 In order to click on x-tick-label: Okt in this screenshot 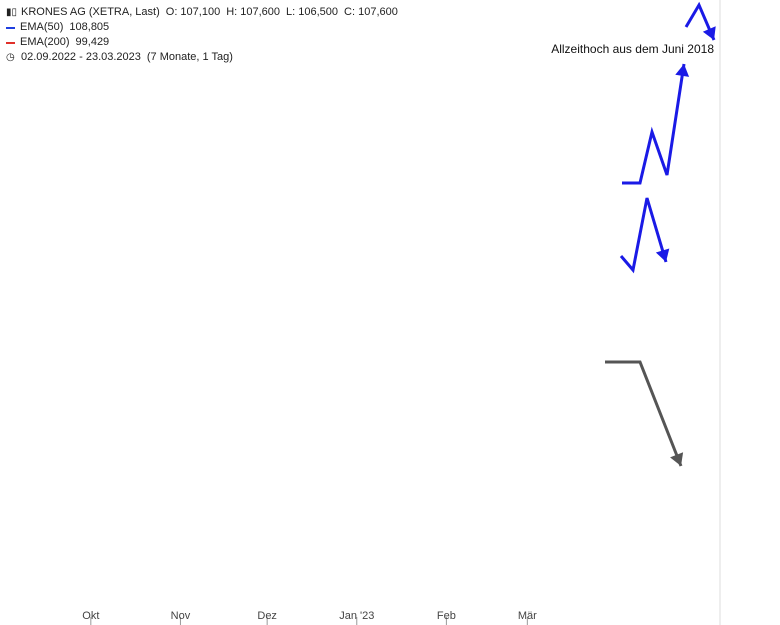, I will do `click(90, 616)`.